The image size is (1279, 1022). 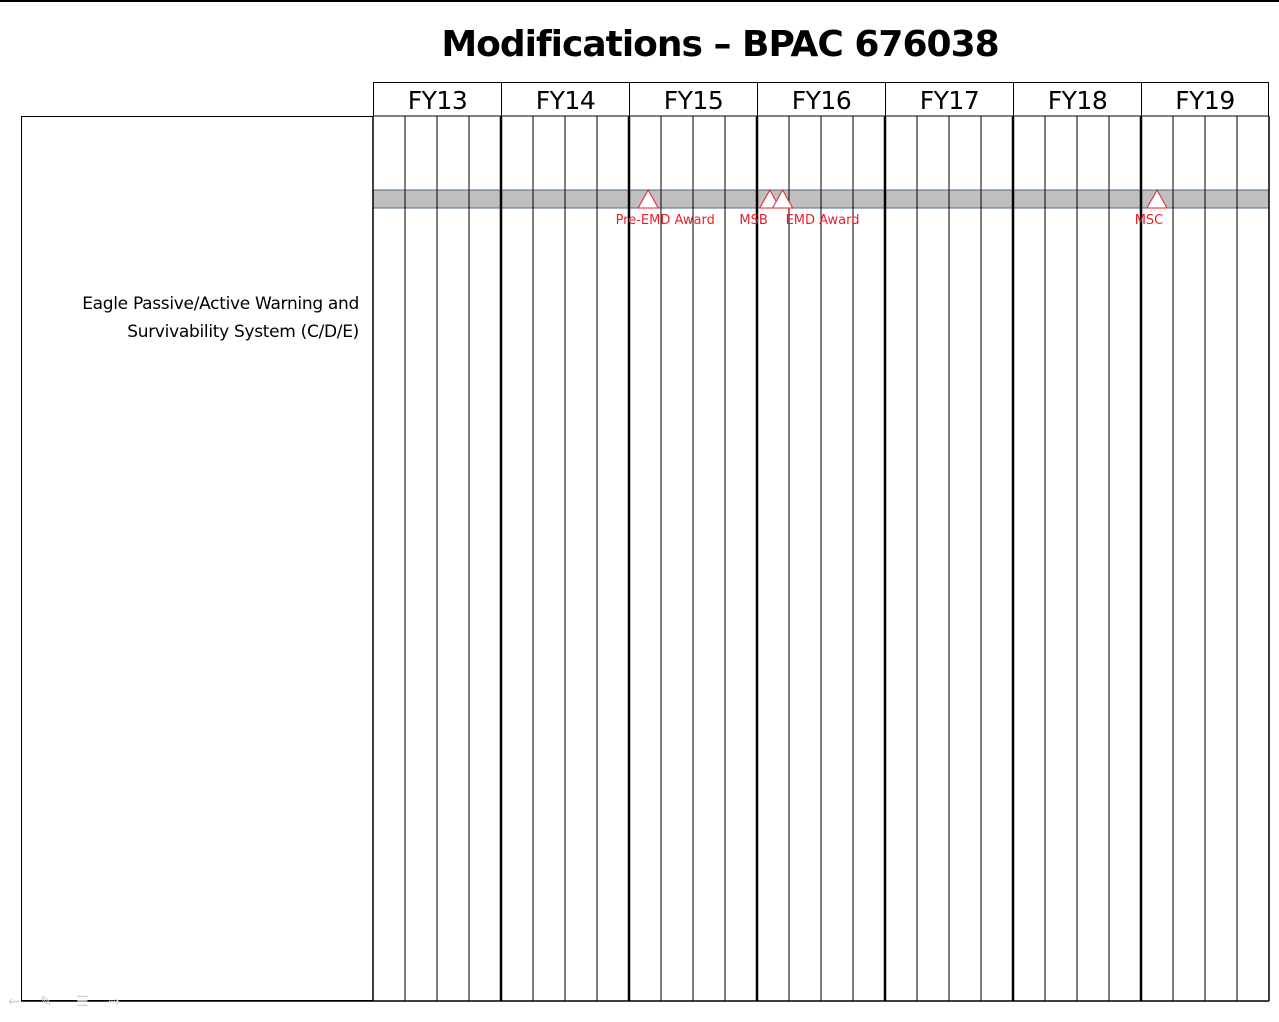 I want to click on nav-menu-icon: ☰, so click(x=82, y=1002).